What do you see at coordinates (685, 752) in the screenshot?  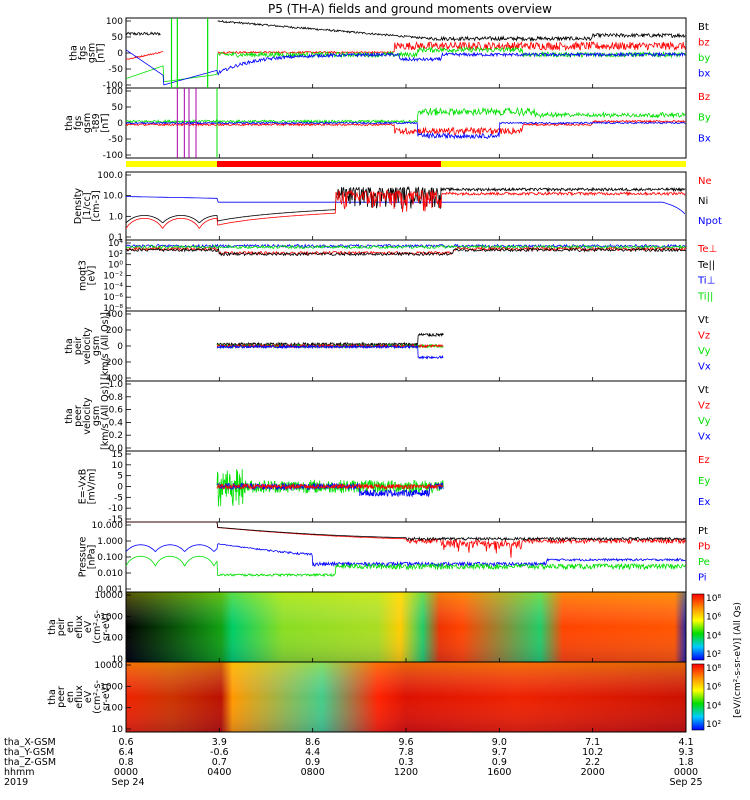 I see `ephemeris-value: 9.3` at bounding box center [685, 752].